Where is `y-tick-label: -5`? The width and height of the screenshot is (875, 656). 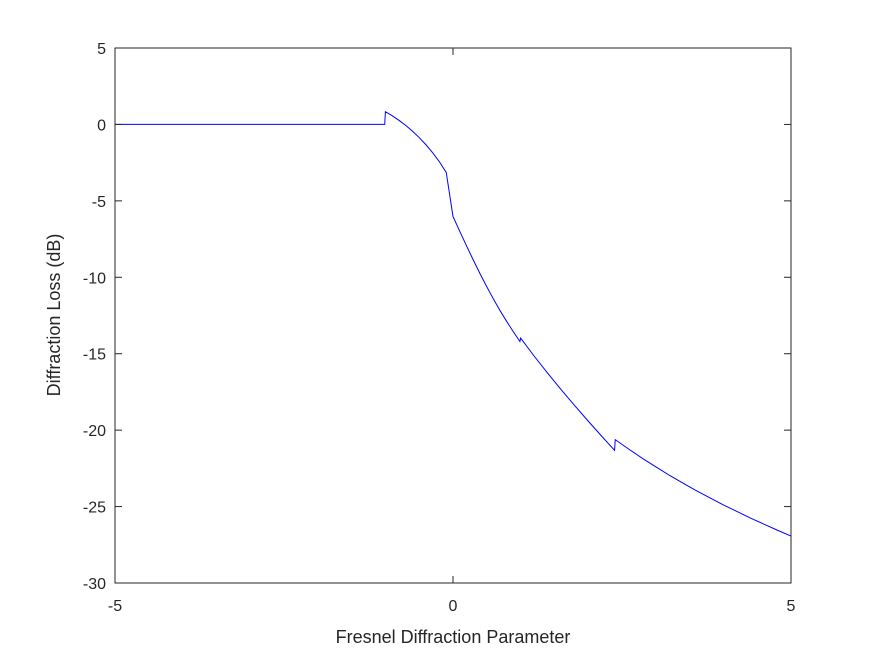
y-tick-label: -5 is located at coordinates (99, 202).